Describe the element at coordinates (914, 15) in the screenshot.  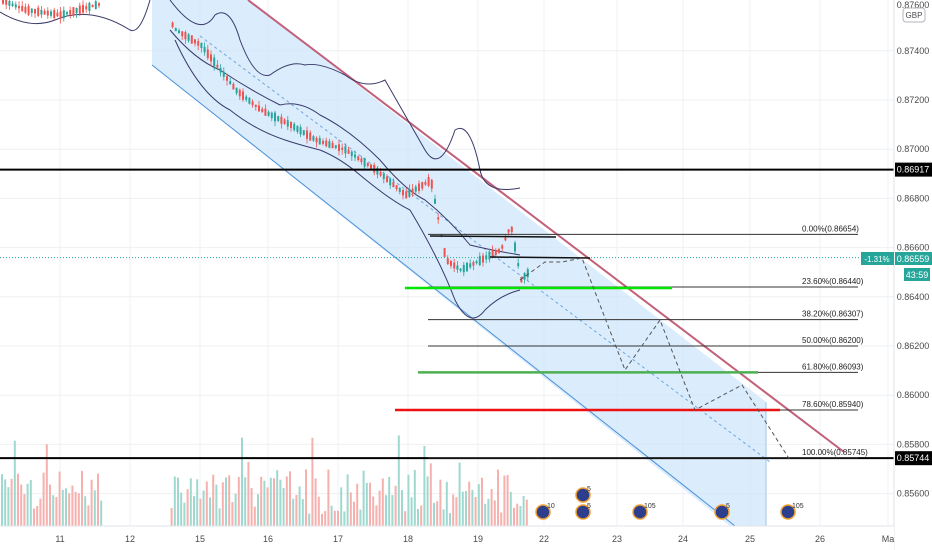
I see `currency-badge: GBP` at that location.